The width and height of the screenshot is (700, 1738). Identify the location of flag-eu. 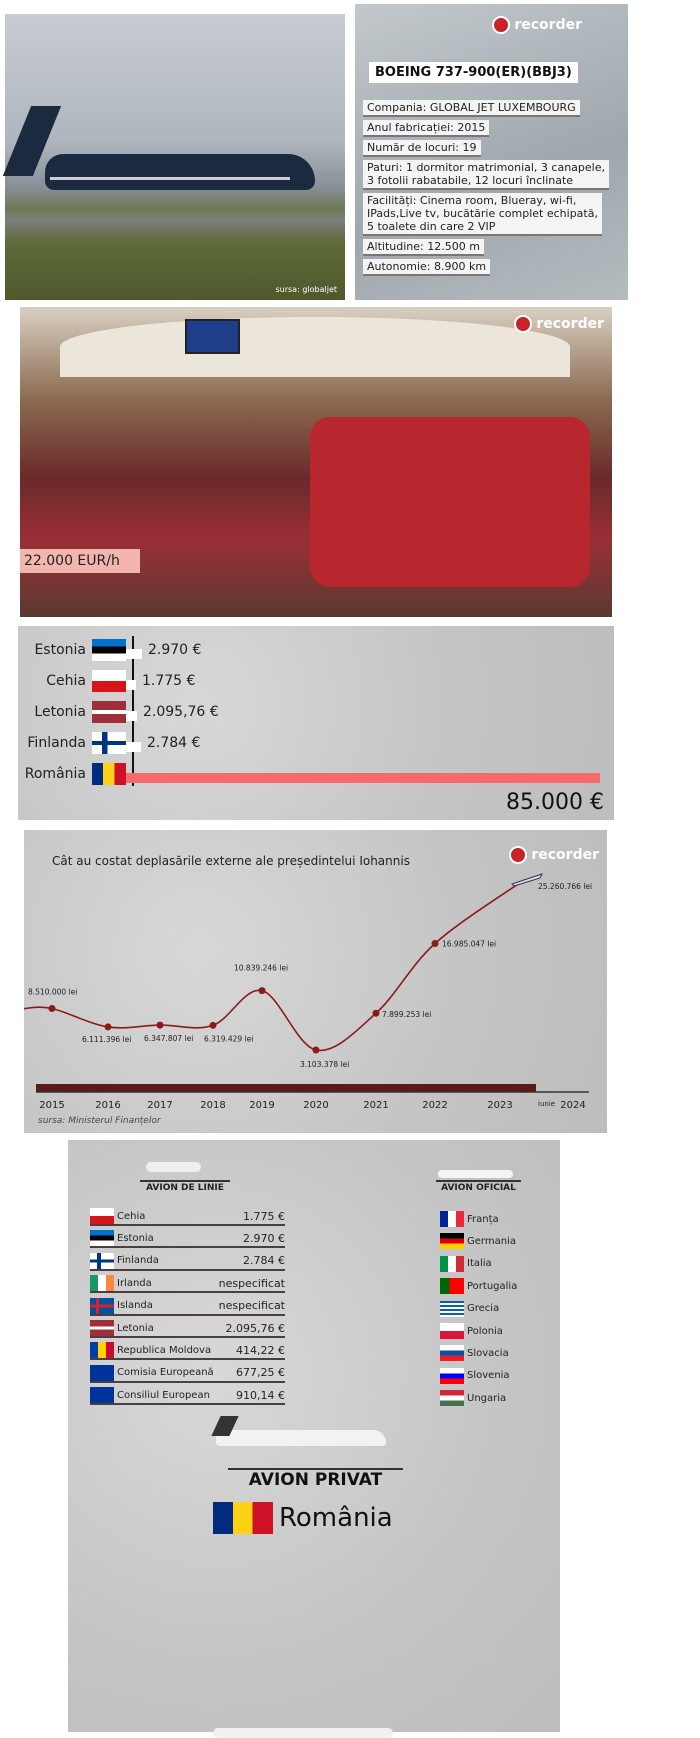
(102, 1372).